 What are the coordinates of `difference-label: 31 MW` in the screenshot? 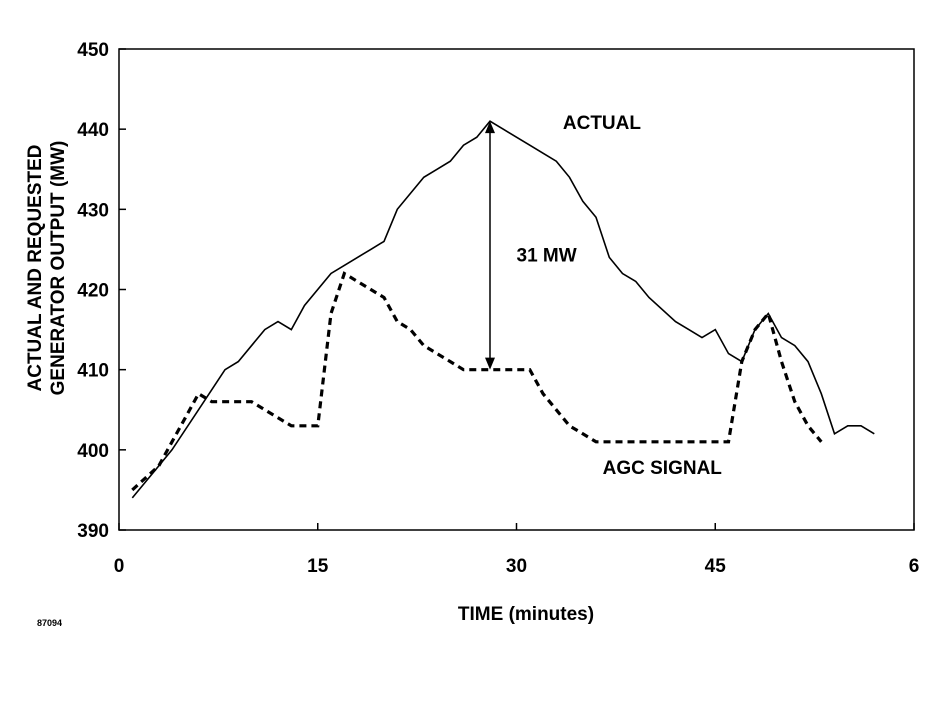 It's located at (547, 255).